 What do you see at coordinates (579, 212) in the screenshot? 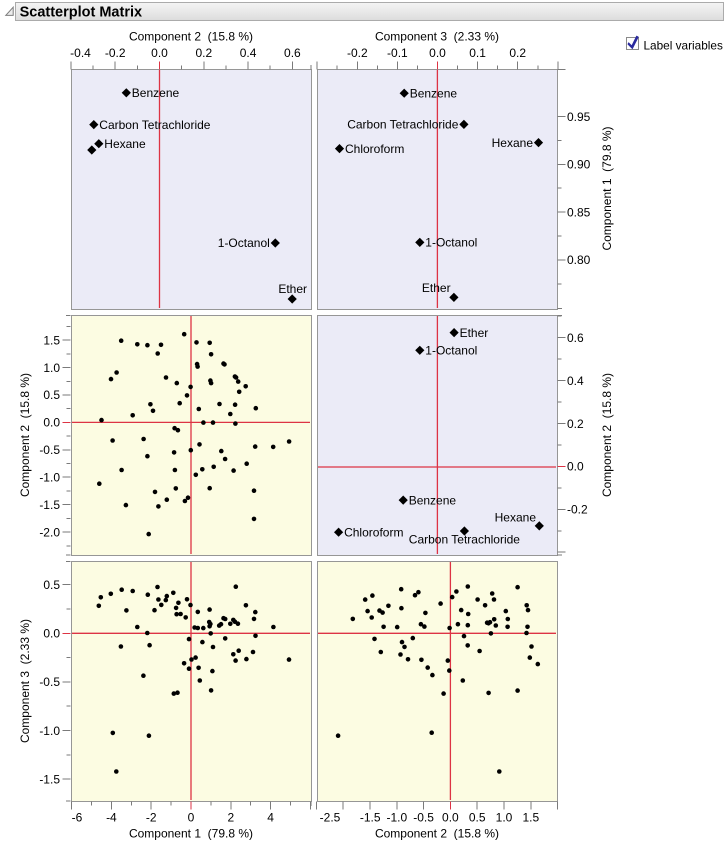
I see `svg-text: 0.85` at bounding box center [579, 212].